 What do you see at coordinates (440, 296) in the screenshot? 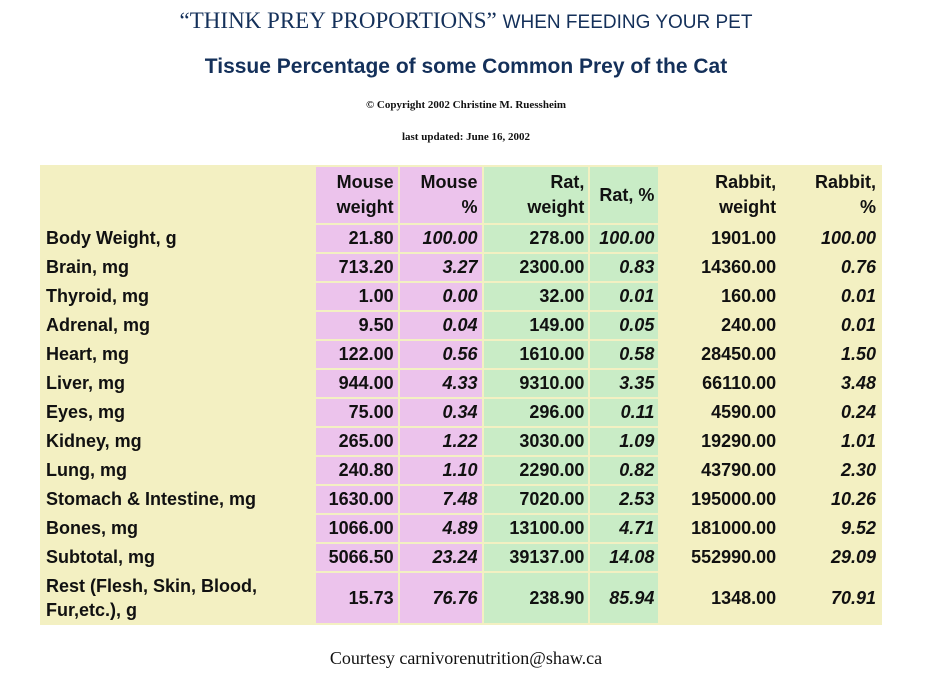
I see `mouse-percent-cell: 0.00` at bounding box center [440, 296].